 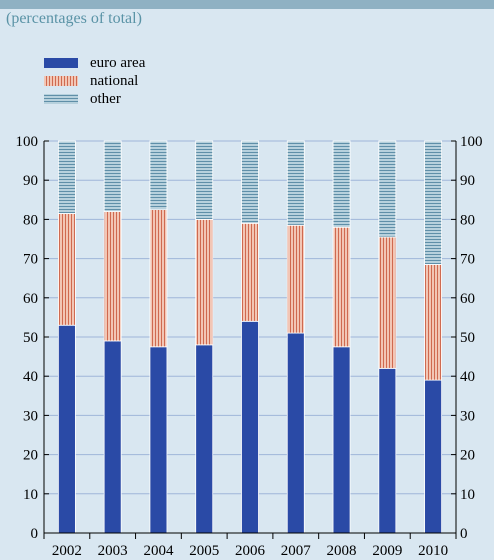 I want to click on y-tick-label-right-40: 40, so click(x=467, y=377).